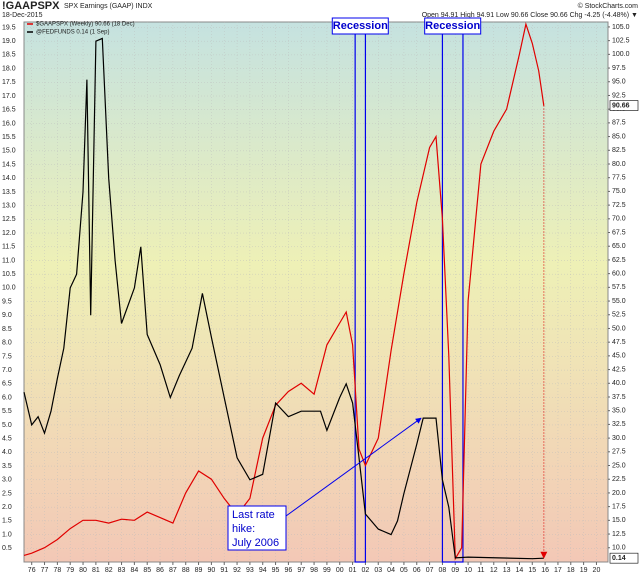 The width and height of the screenshot is (640, 581). I want to click on y2-tick-label: 65.0, so click(619, 246).